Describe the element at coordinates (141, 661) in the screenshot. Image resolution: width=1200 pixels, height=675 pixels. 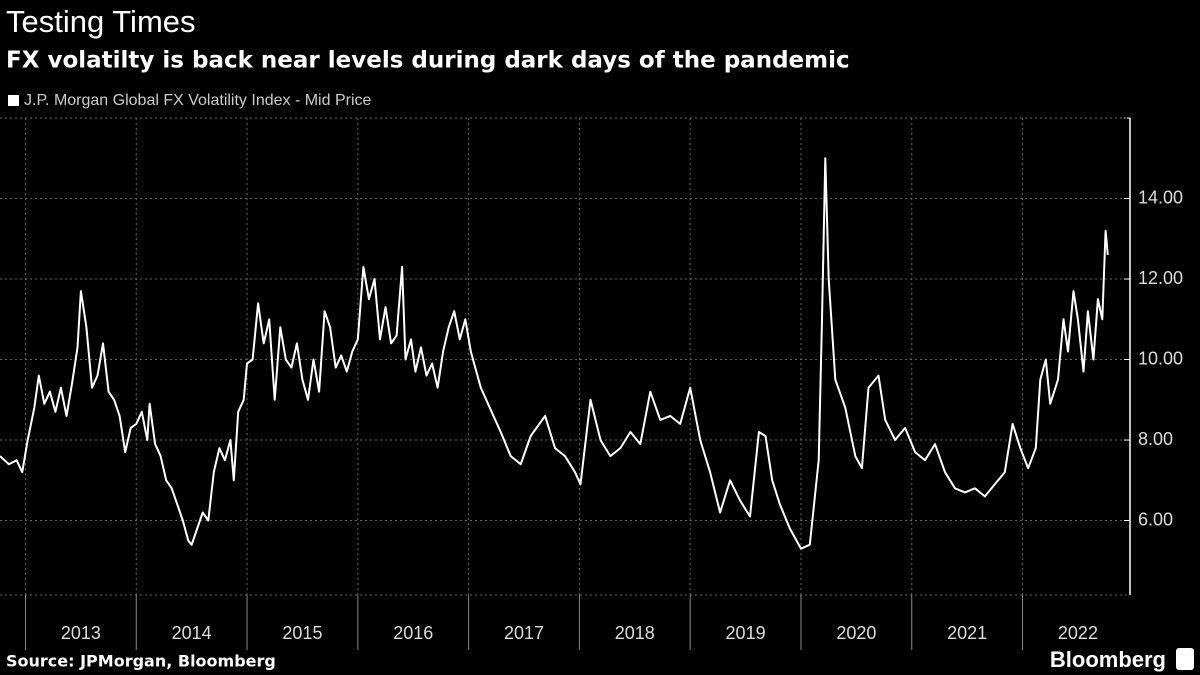
I see `source: Source: JPMorgan, Bloomberg` at that location.